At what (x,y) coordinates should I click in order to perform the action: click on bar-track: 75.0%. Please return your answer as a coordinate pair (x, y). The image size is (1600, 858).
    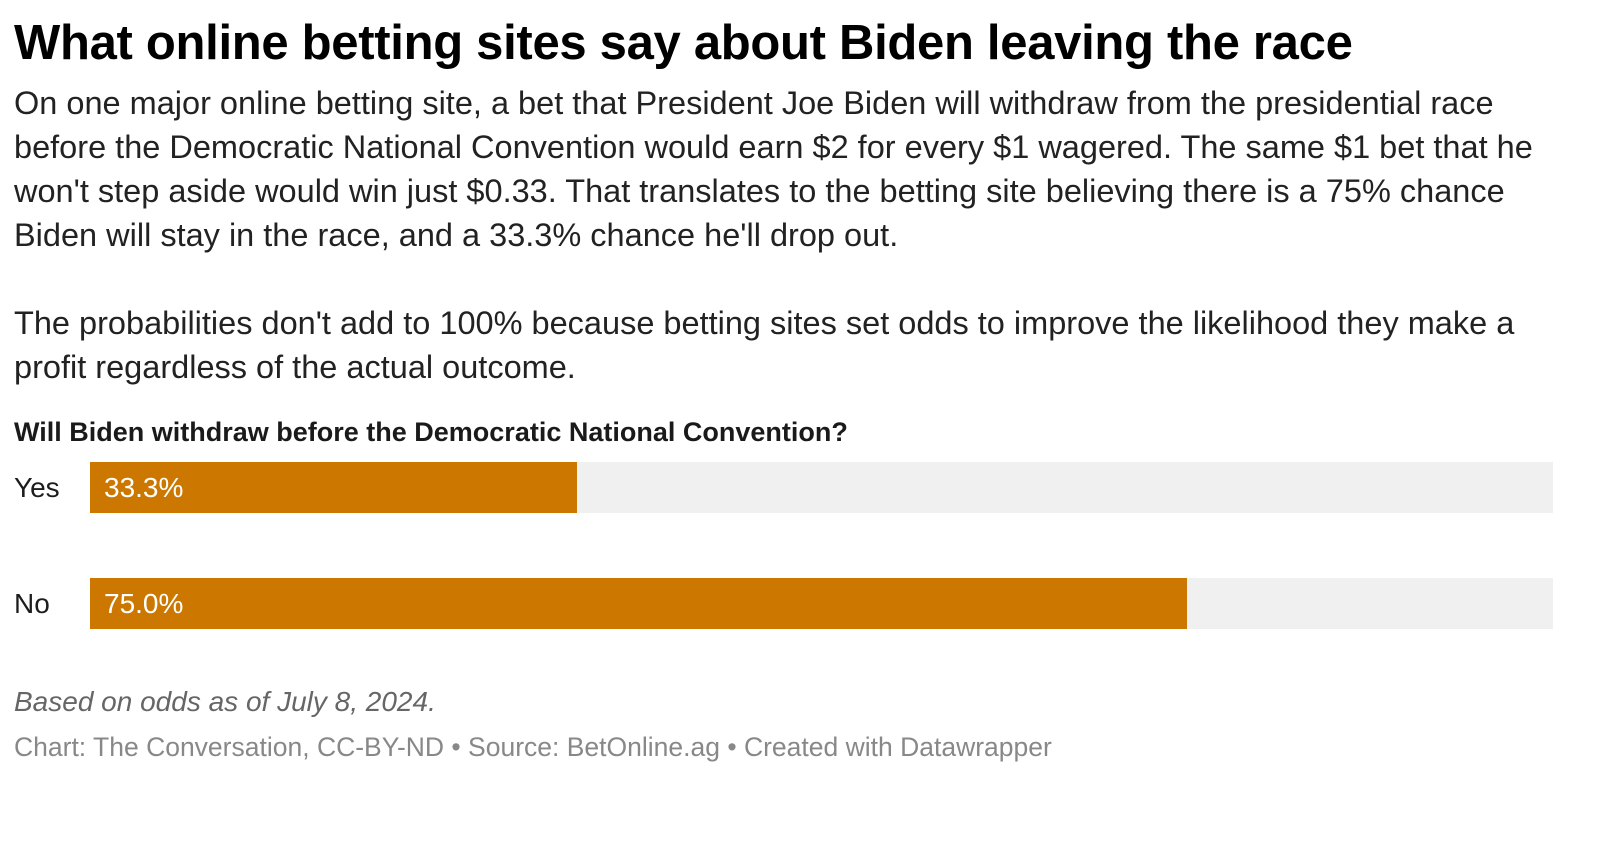
    Looking at the image, I should click on (821, 603).